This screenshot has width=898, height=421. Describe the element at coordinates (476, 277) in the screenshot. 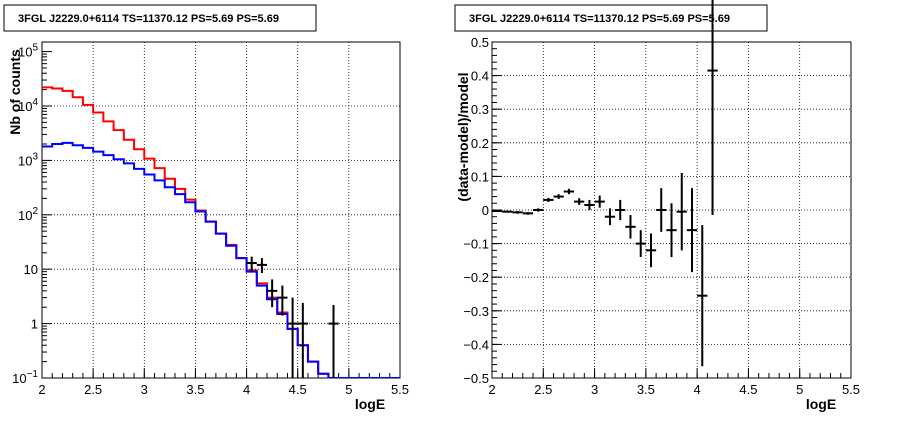

I see `y-tick-label: −0.2` at that location.